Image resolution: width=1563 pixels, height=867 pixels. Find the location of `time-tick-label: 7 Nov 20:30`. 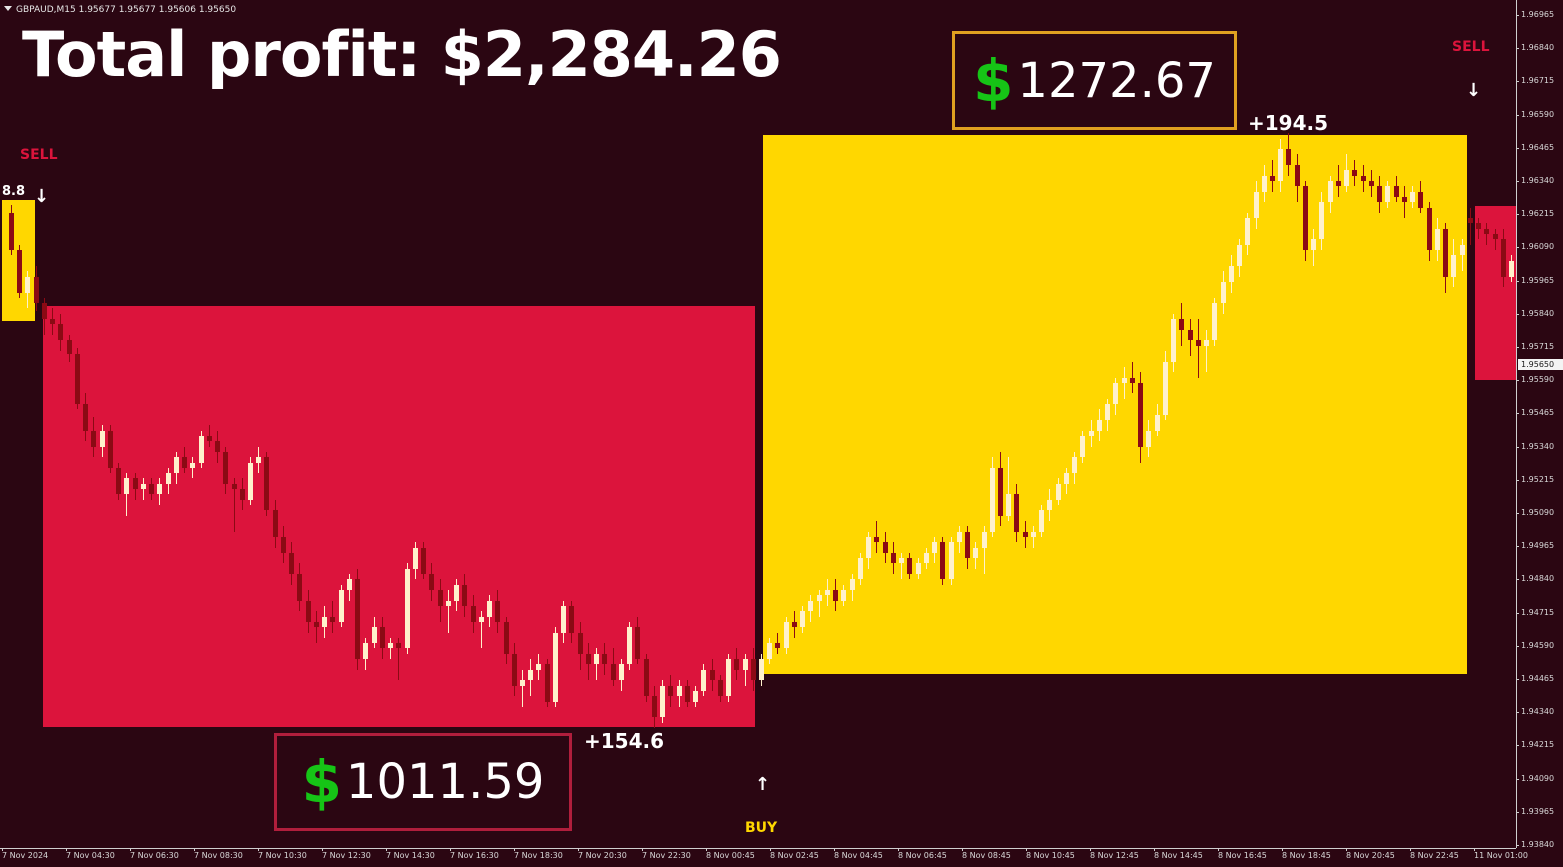

time-tick-label: 7 Nov 20:30 is located at coordinates (602, 854).